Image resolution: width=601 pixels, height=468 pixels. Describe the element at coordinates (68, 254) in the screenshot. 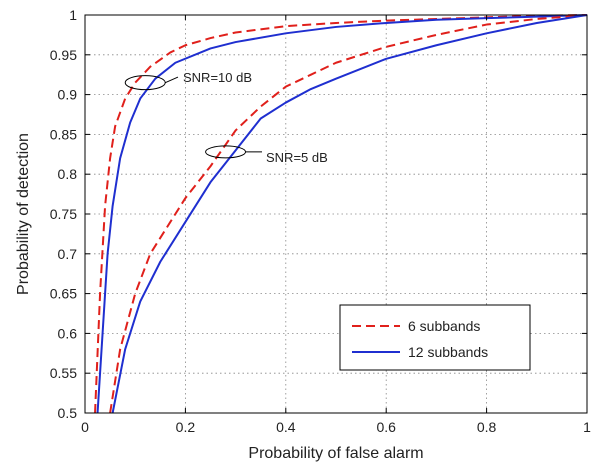

I see `y-tick-label: 0.7` at that location.